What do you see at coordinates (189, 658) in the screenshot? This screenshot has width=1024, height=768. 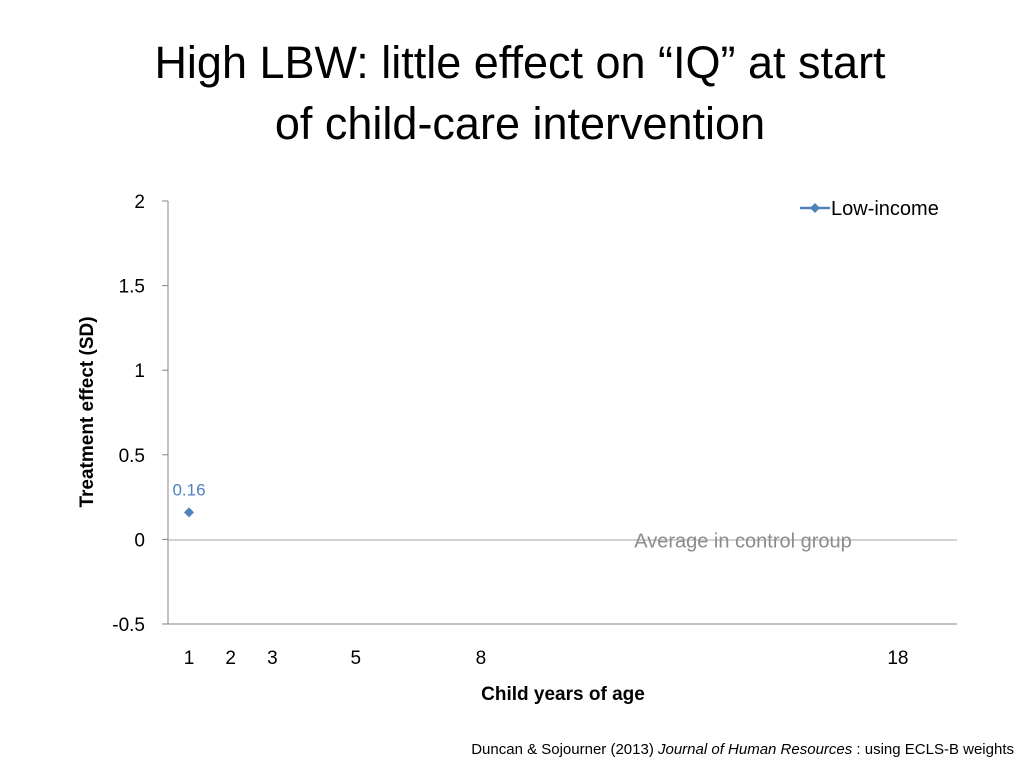 I see `x-tick-label: 1` at bounding box center [189, 658].